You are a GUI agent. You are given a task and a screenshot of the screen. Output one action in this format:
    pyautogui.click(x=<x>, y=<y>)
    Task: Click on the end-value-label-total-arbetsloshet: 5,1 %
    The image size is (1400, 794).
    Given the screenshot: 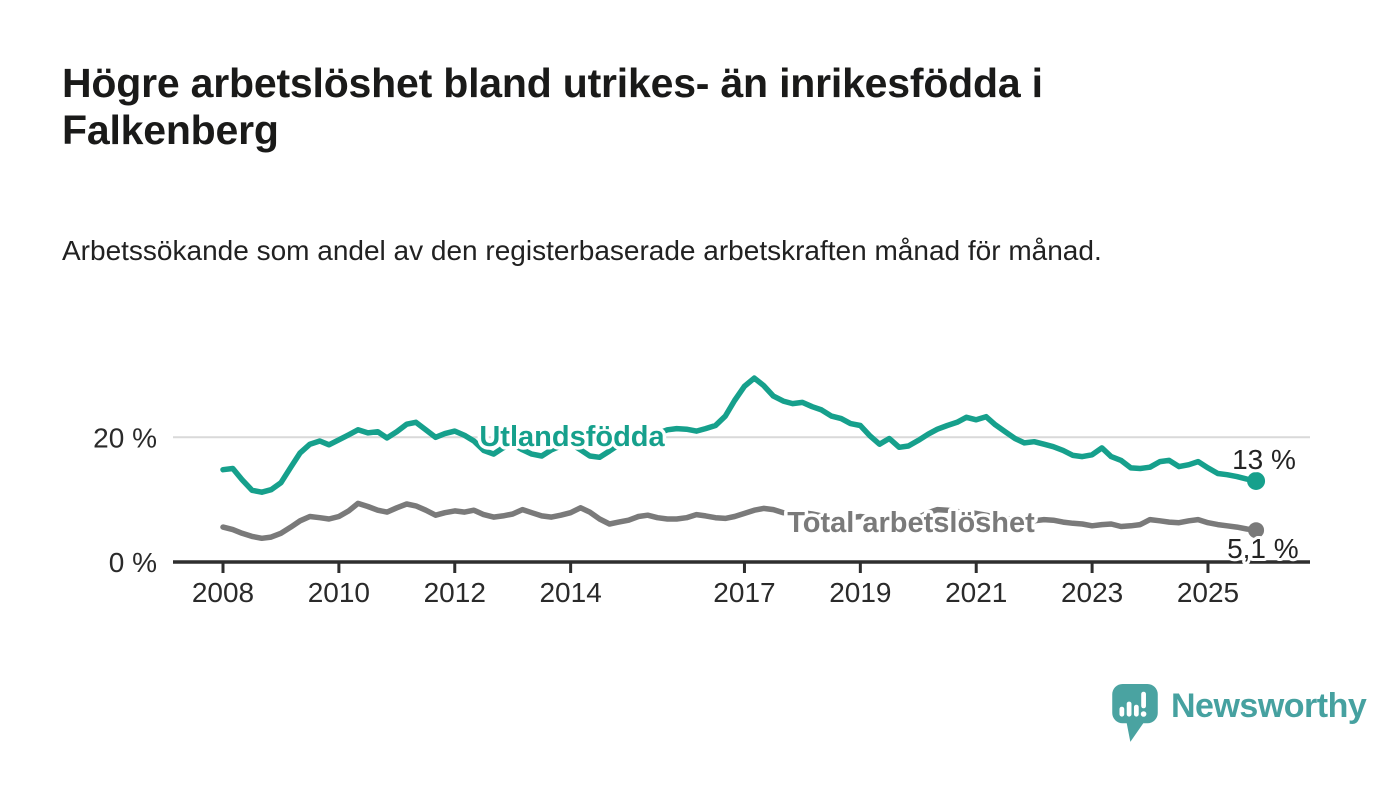 What is the action you would take?
    pyautogui.click(x=1263, y=548)
    